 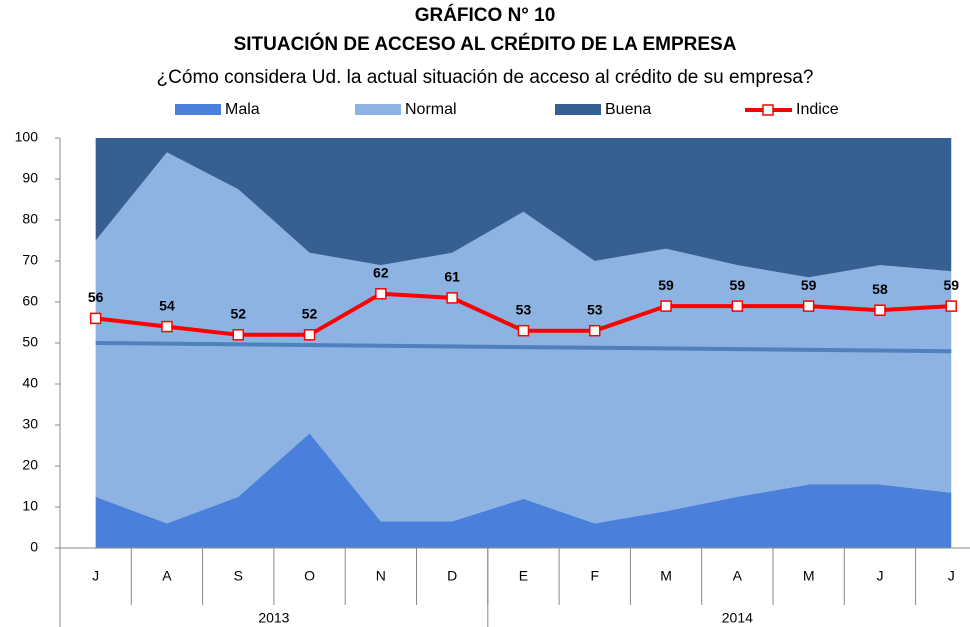 What do you see at coordinates (431, 109) in the screenshot?
I see `legend-label: Normal` at bounding box center [431, 109].